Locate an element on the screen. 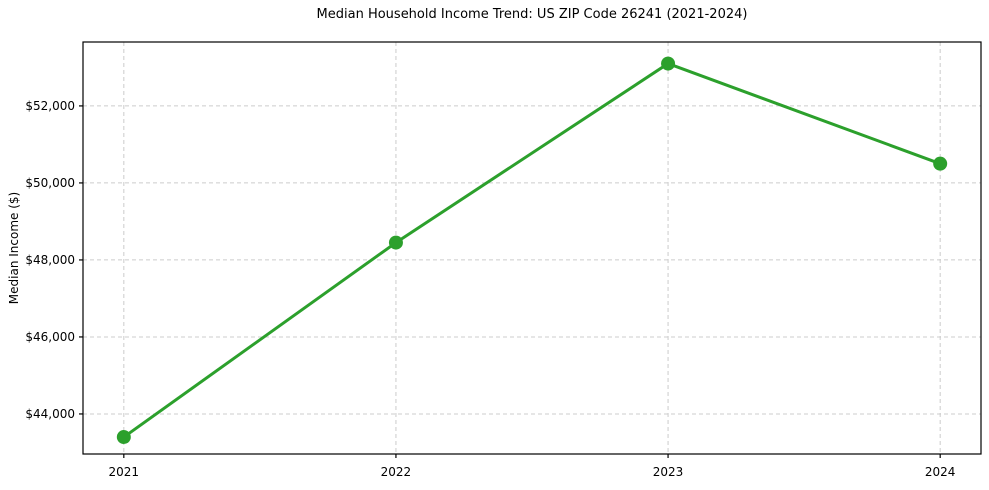  data-point-2023 is located at coordinates (668, 63).